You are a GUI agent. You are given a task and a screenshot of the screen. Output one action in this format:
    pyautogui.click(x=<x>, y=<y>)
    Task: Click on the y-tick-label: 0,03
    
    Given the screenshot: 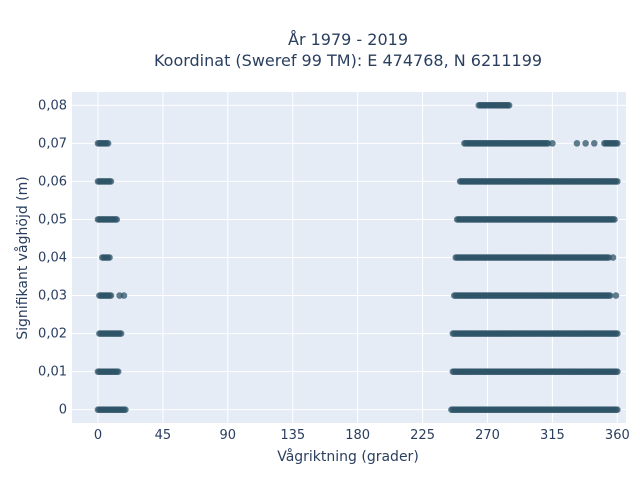 What is the action you would take?
    pyautogui.click(x=52, y=296)
    